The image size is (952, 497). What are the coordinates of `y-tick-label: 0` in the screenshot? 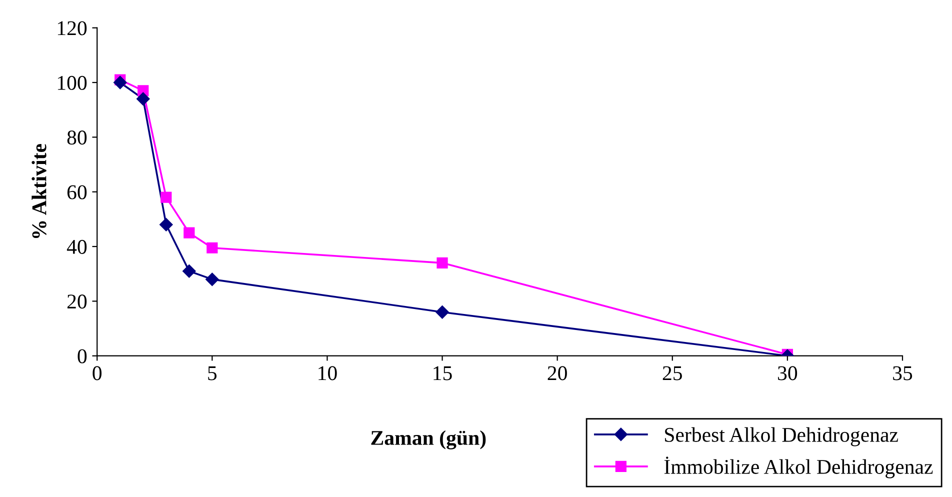 It's located at (82, 356).